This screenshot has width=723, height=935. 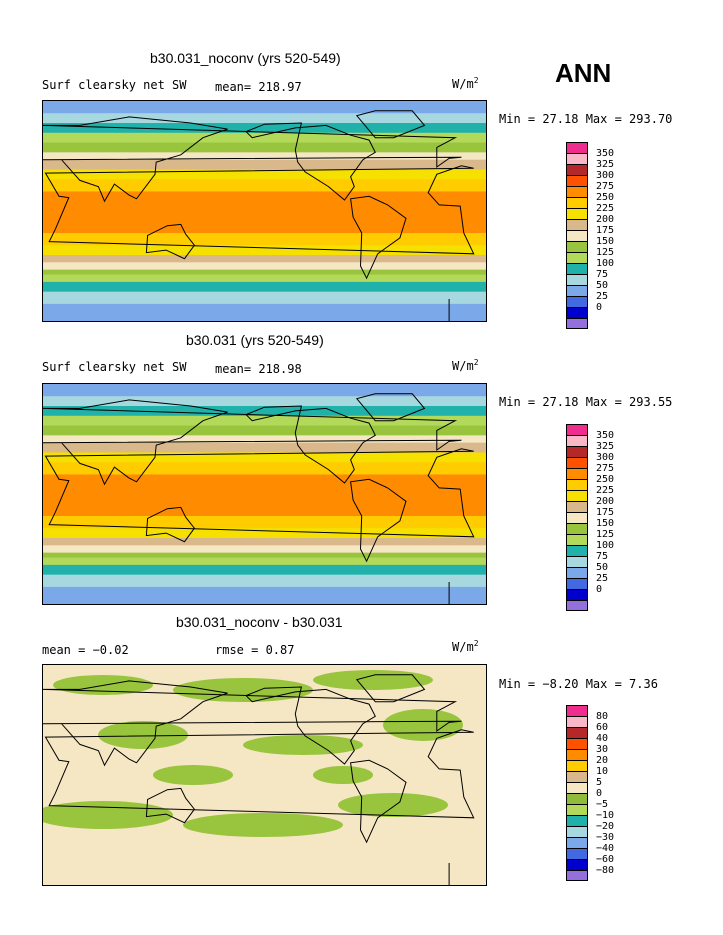 What do you see at coordinates (605, 208) in the screenshot?
I see `colorbar-tick-label: 225` at bounding box center [605, 208].